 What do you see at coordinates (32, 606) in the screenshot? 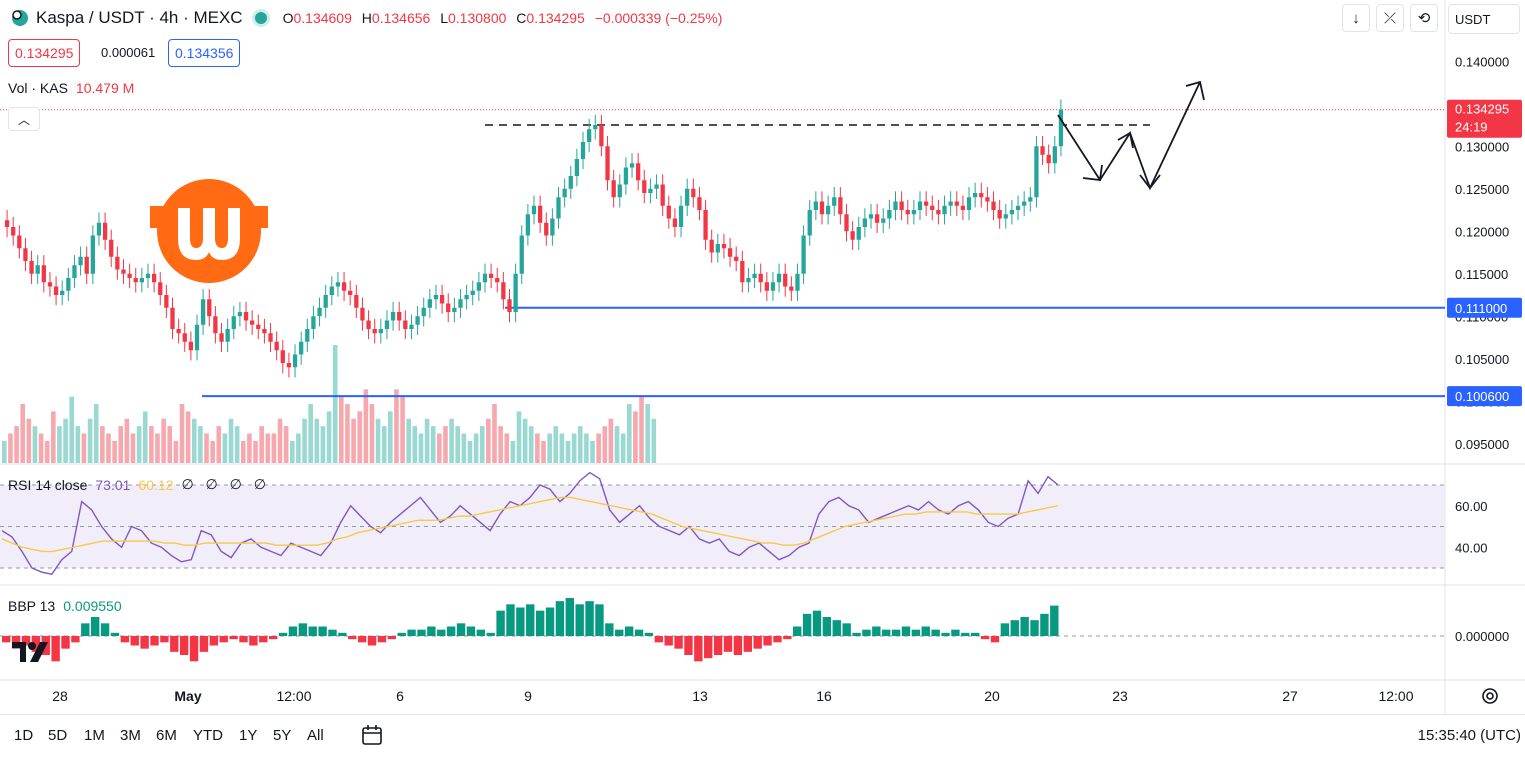
I see `bbp-label: BBP 13` at bounding box center [32, 606].